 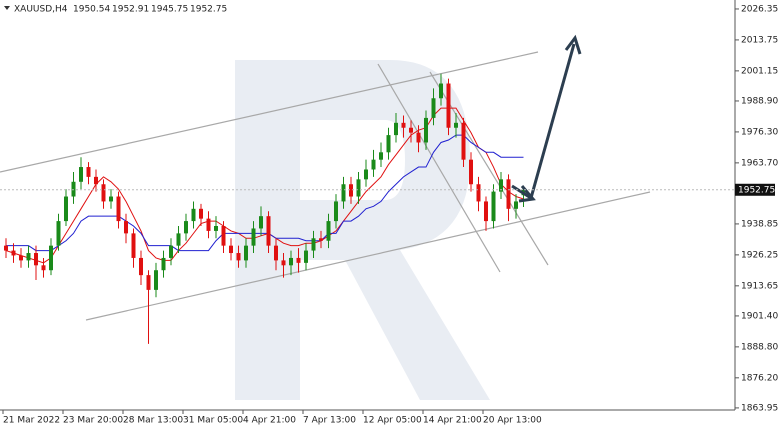 I want to click on menu-icon, so click(x=7, y=8).